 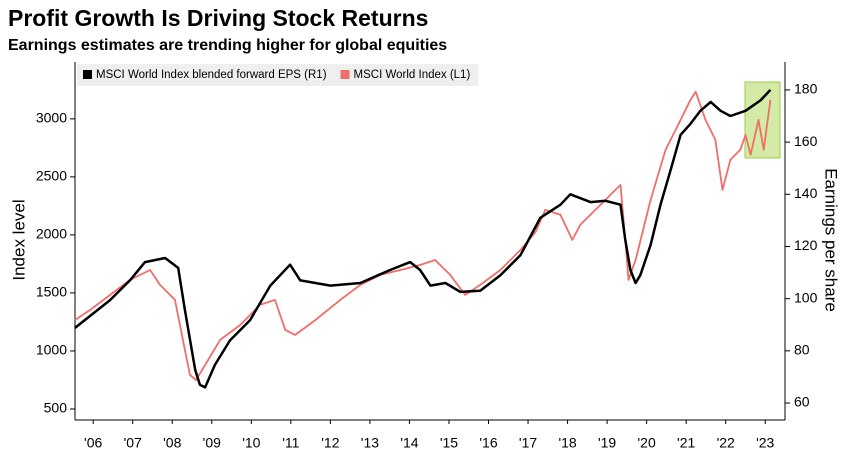 What do you see at coordinates (51, 292) in the screenshot?
I see `y-tick-label: 1500` at bounding box center [51, 292].